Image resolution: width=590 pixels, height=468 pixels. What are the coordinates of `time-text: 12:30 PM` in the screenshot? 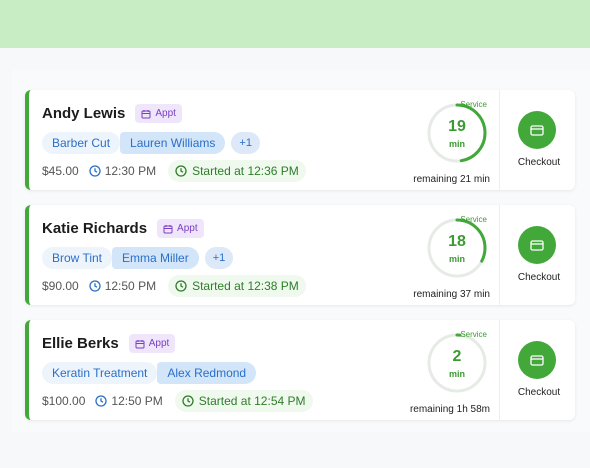 It's located at (130, 171).